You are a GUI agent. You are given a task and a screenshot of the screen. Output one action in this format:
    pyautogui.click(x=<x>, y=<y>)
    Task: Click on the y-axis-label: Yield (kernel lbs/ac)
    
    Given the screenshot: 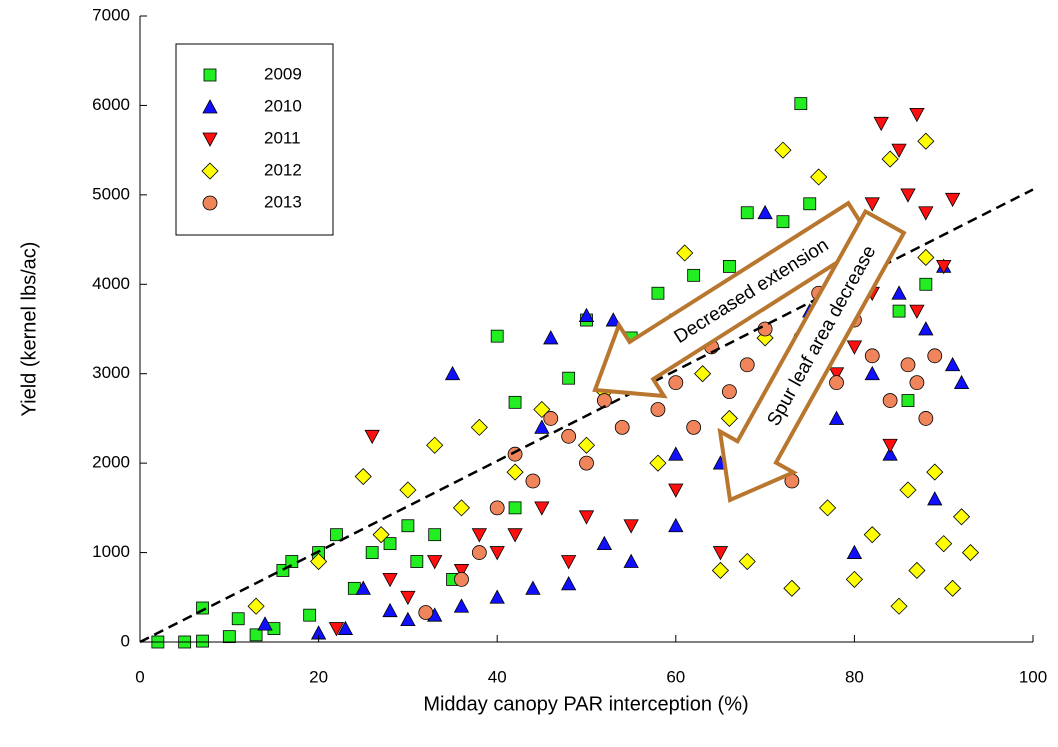 What is the action you would take?
    pyautogui.click(x=29, y=329)
    